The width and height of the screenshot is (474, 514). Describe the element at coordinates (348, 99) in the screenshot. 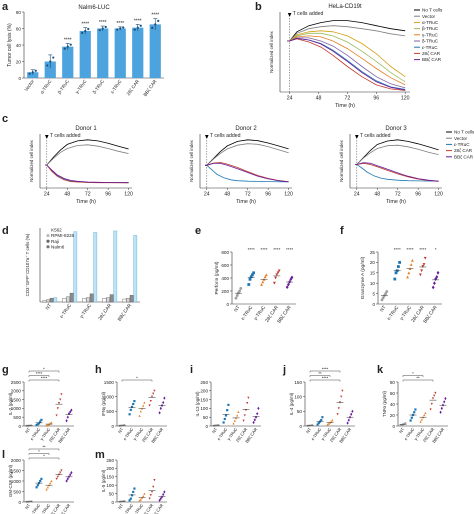

I see `x-tick-label: 72` at that location.